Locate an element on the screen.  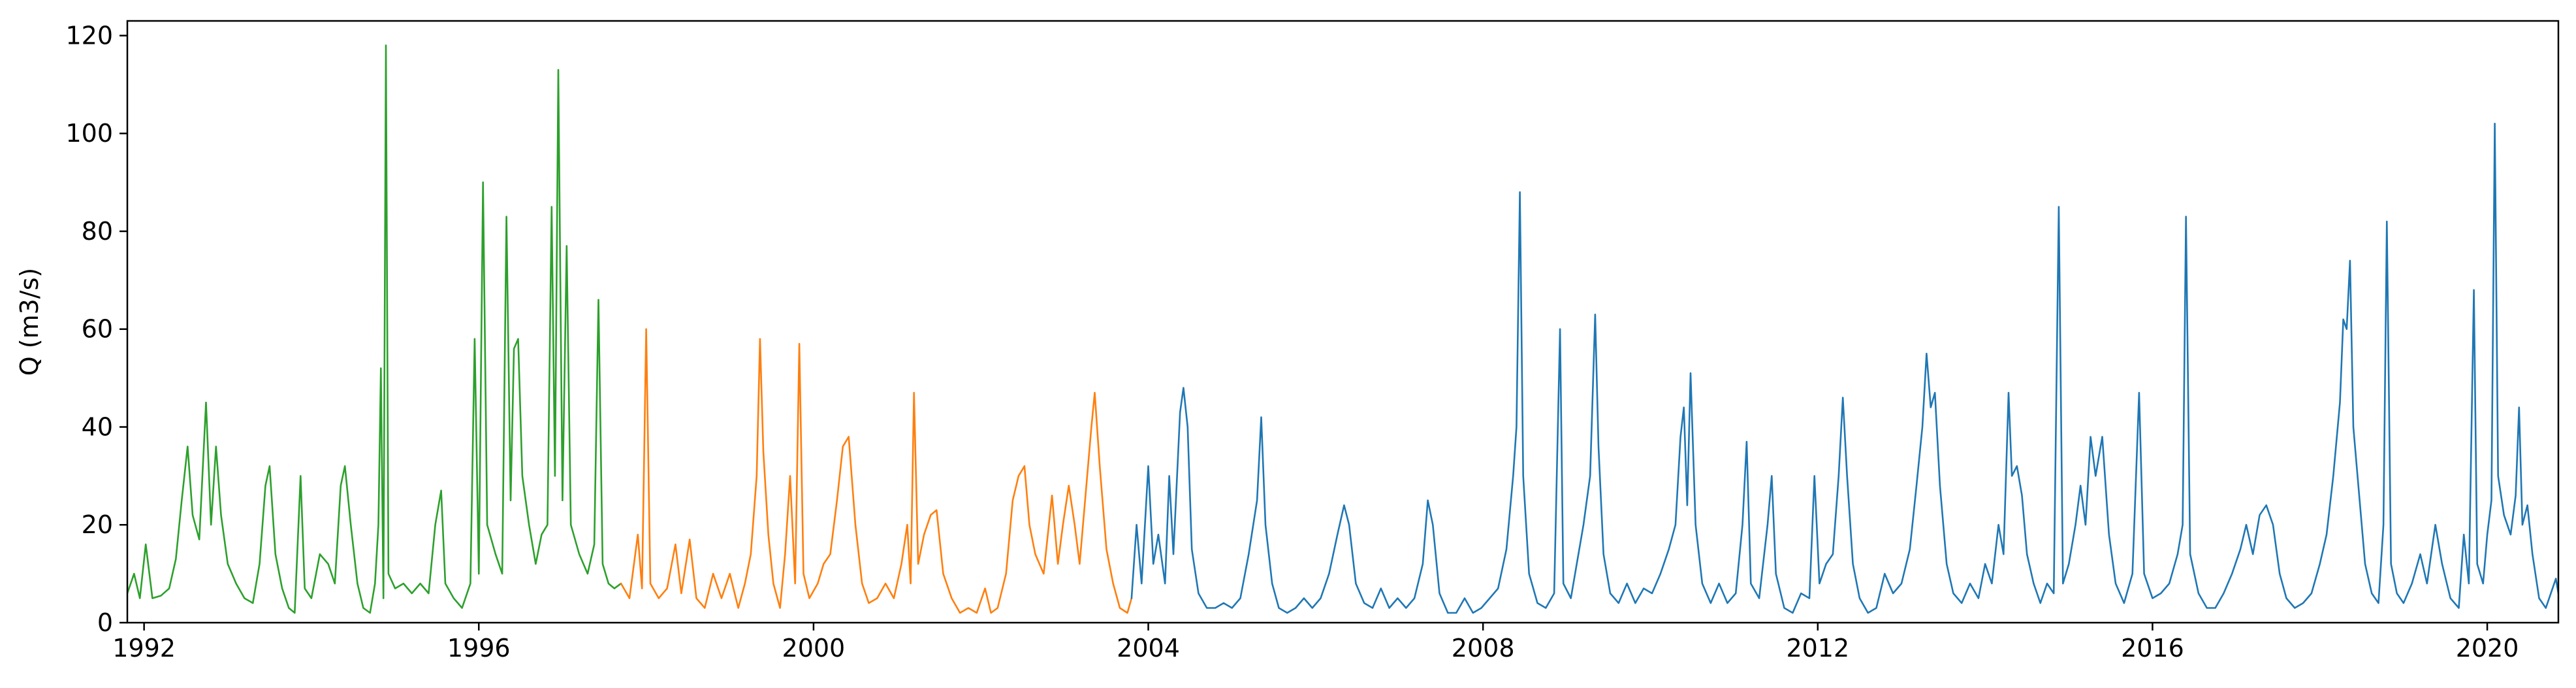
x-tick-label: 2008 is located at coordinates (1484, 648).